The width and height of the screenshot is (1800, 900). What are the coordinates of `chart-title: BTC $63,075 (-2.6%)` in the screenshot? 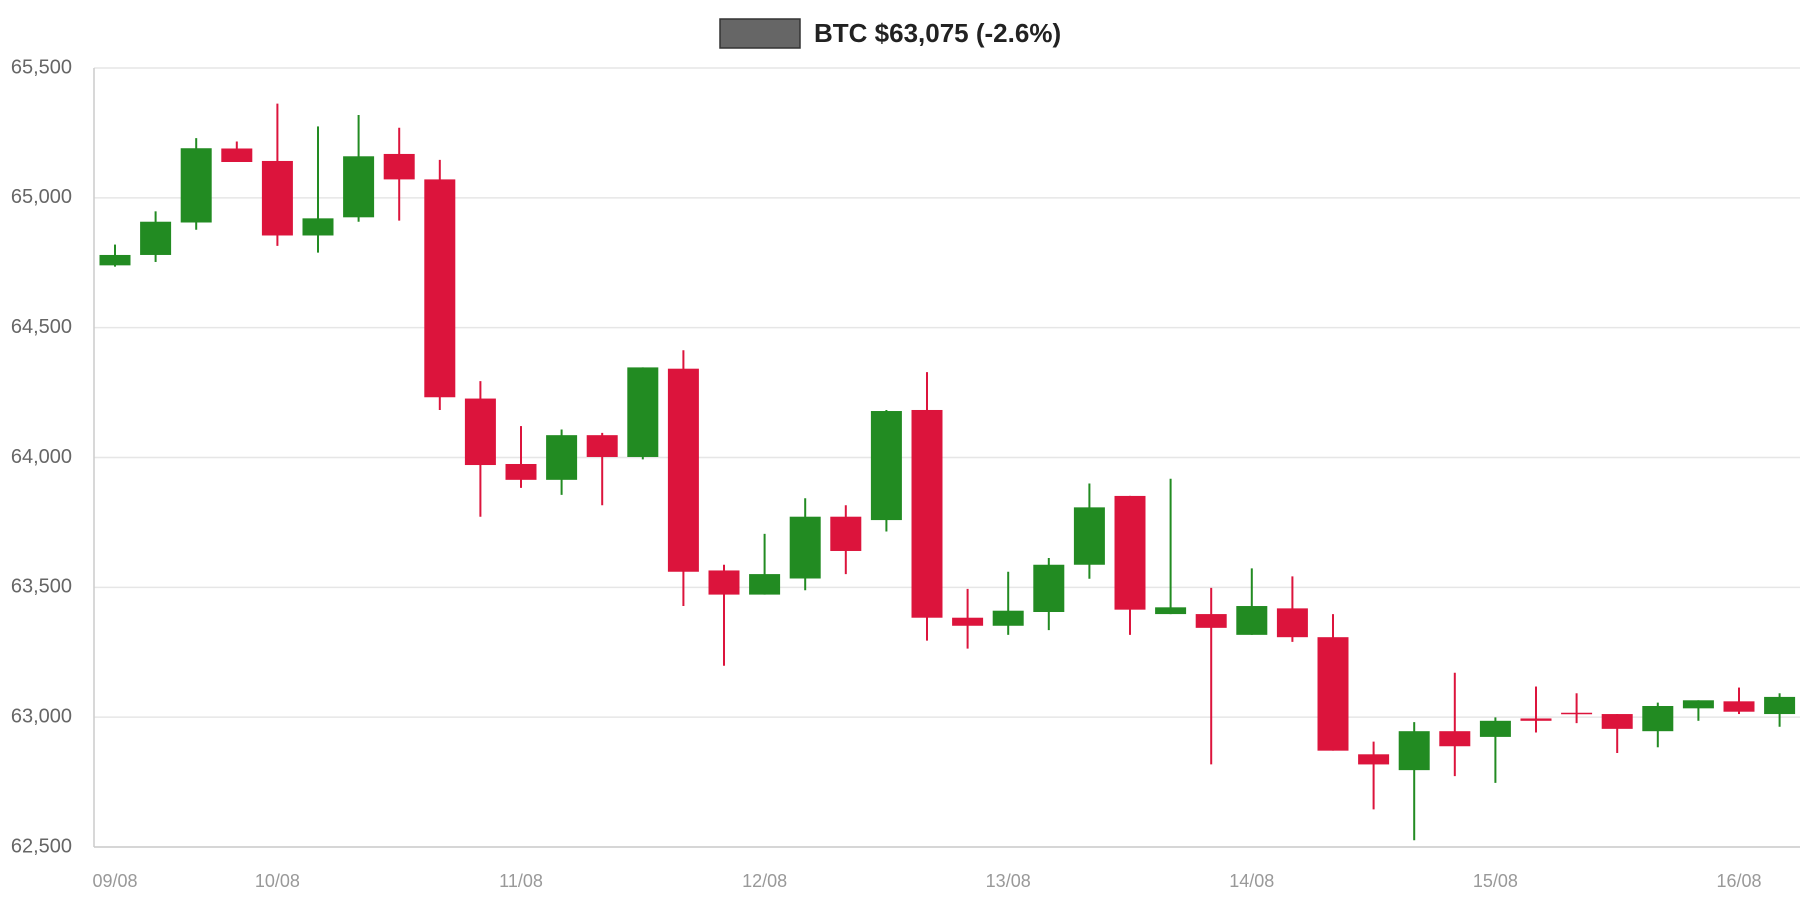 It's located at (937, 33).